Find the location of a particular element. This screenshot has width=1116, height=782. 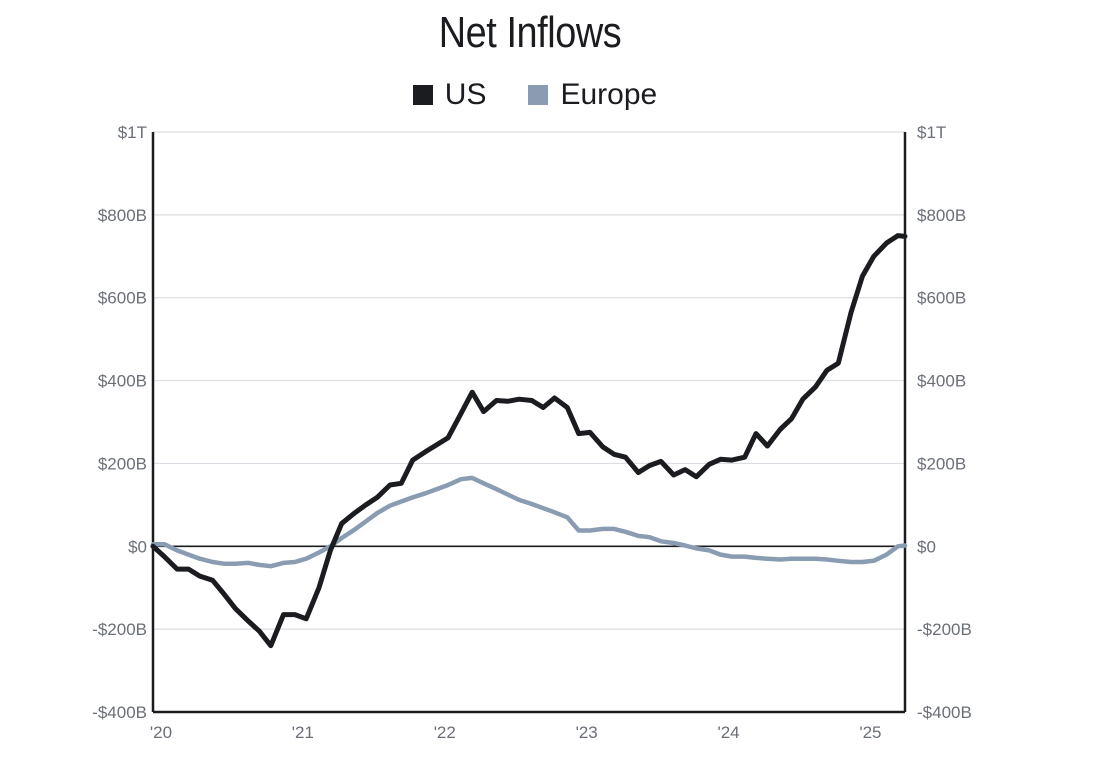

series-line-europe is located at coordinates (529, 522).